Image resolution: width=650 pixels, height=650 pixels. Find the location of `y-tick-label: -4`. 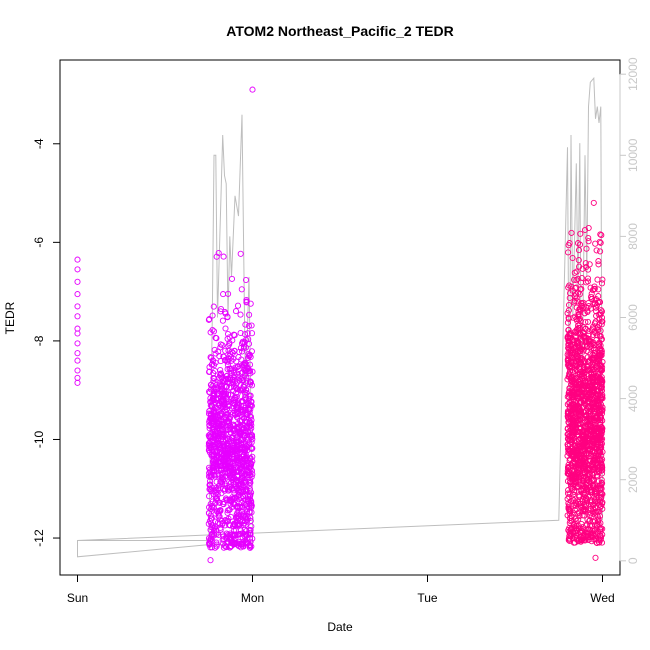

y-tick-label: -4 is located at coordinates (39, 143).